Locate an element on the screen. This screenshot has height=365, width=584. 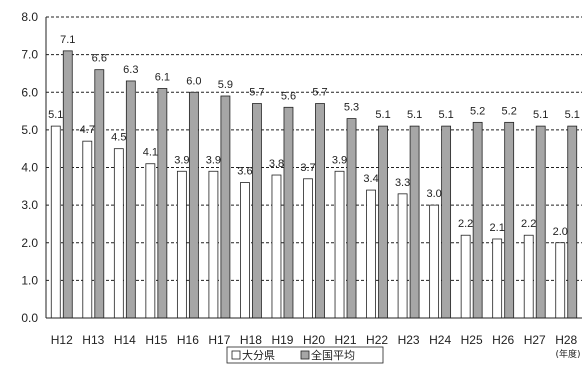
value-label-national: 5.9 is located at coordinates (225, 85).